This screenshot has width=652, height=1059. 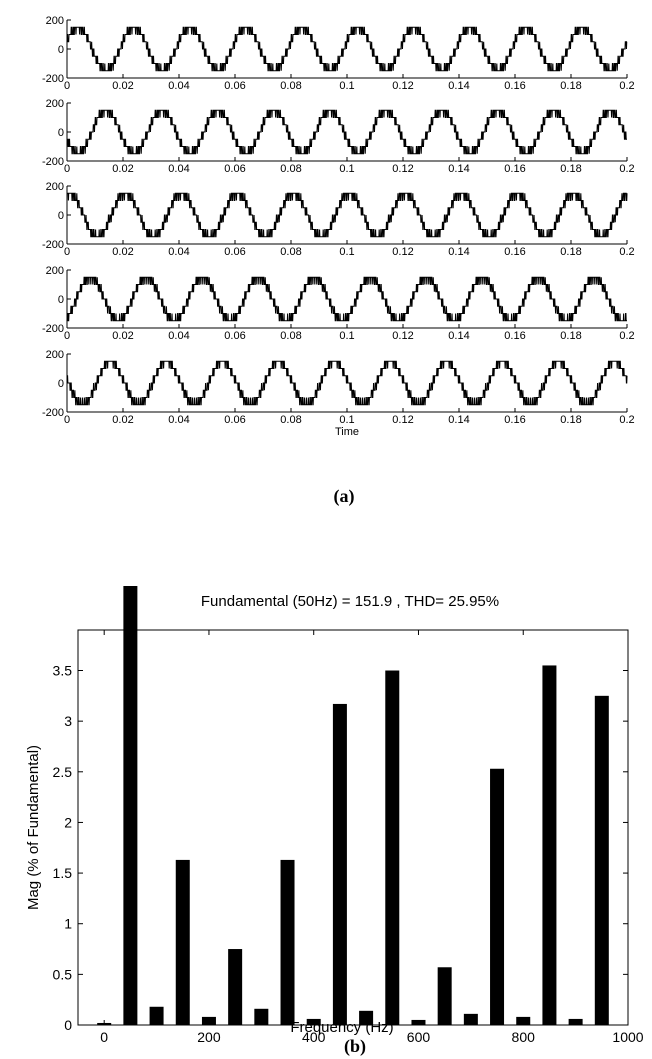 I want to click on bar-350hz, so click(x=287, y=942).